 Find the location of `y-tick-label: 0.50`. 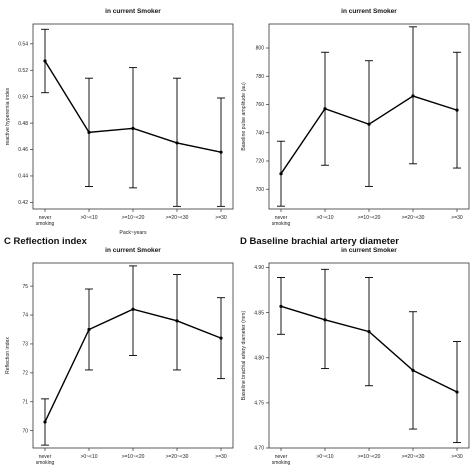

y-tick-label: 0.50 is located at coordinates (23, 97).